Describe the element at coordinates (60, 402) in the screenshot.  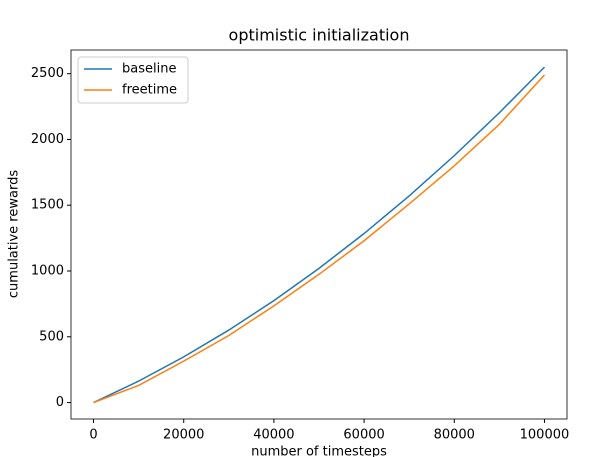
I see `y-tick-label: 0` at that location.